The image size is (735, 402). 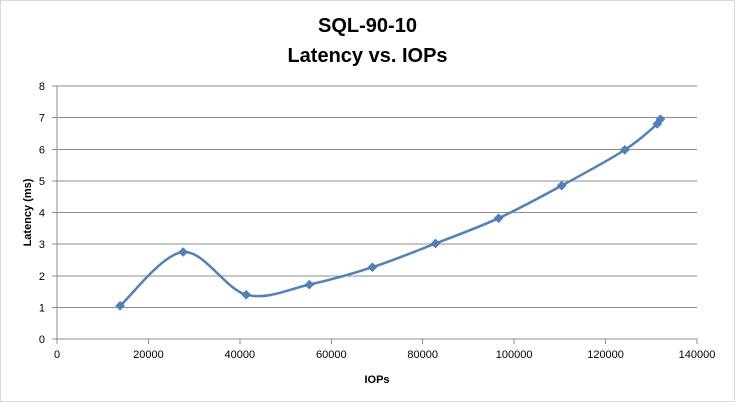 What do you see at coordinates (42, 277) in the screenshot?
I see `y-tick-label: 2` at bounding box center [42, 277].